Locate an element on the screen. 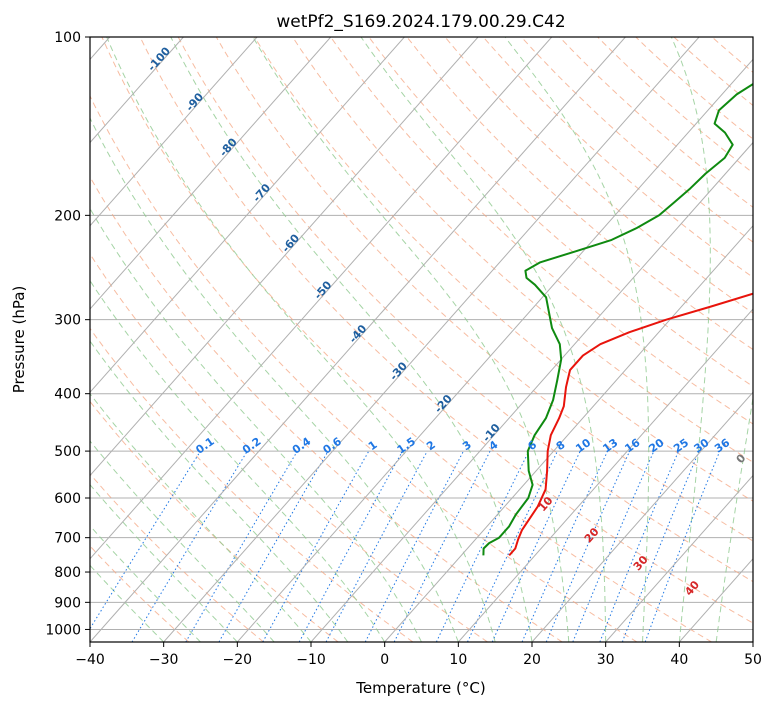 The width and height of the screenshot is (775, 713). y-tick-label: 500 is located at coordinates (67, 452).